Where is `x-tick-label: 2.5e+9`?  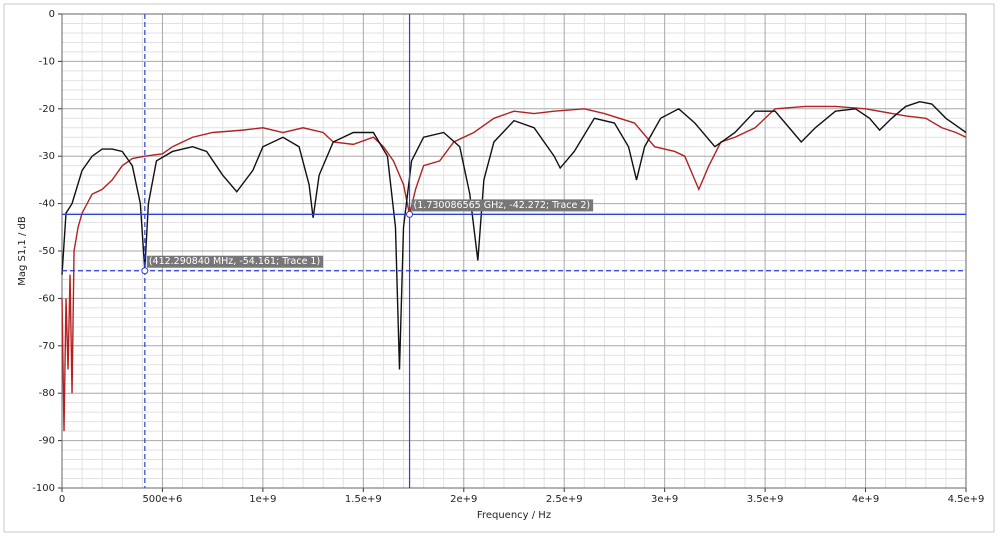
x-tick-label: 2.5e+9 is located at coordinates (564, 499).